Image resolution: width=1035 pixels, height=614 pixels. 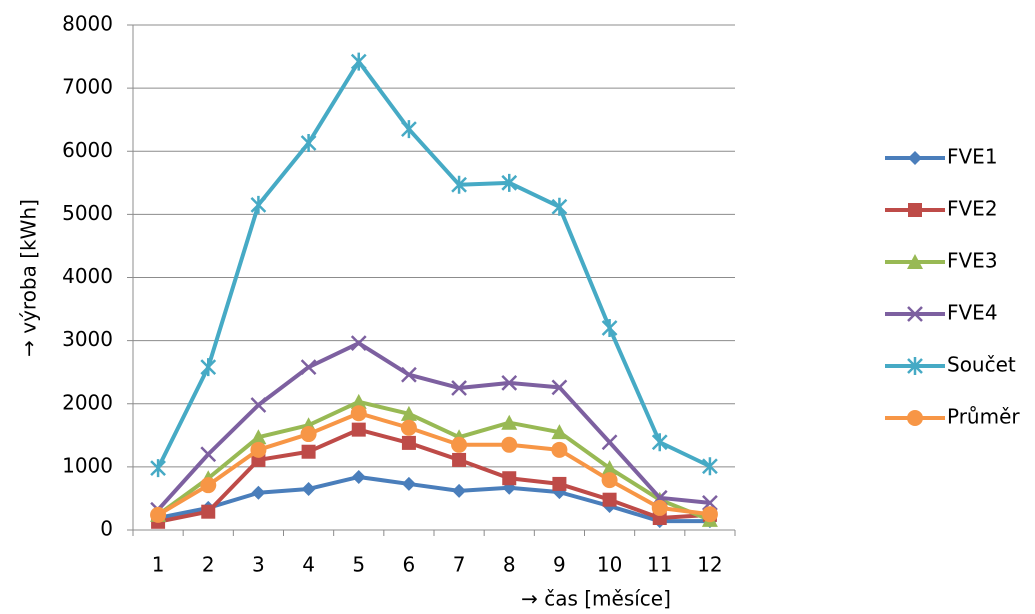 What do you see at coordinates (972, 261) in the screenshot?
I see `legend-label: FVE3` at bounding box center [972, 261].